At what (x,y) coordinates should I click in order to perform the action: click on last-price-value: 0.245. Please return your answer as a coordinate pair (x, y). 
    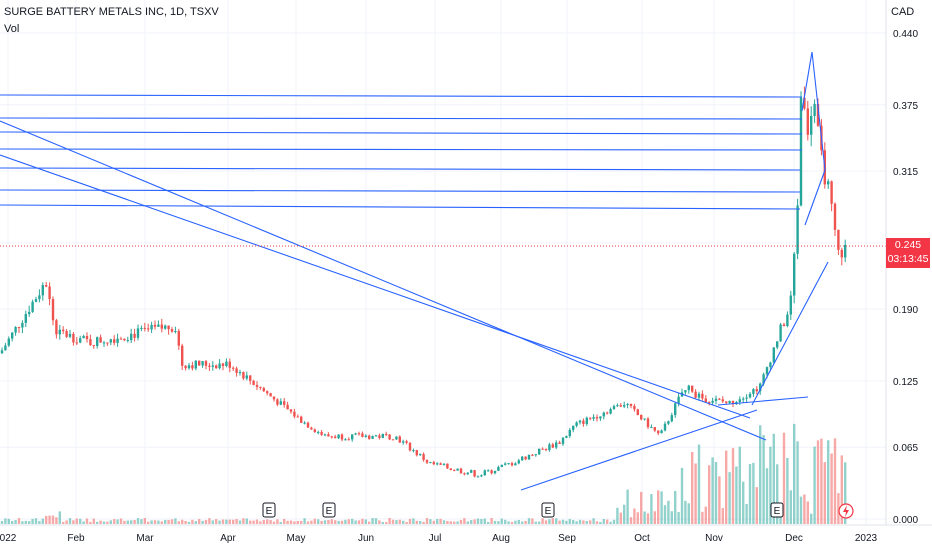
    Looking at the image, I should click on (908, 245).